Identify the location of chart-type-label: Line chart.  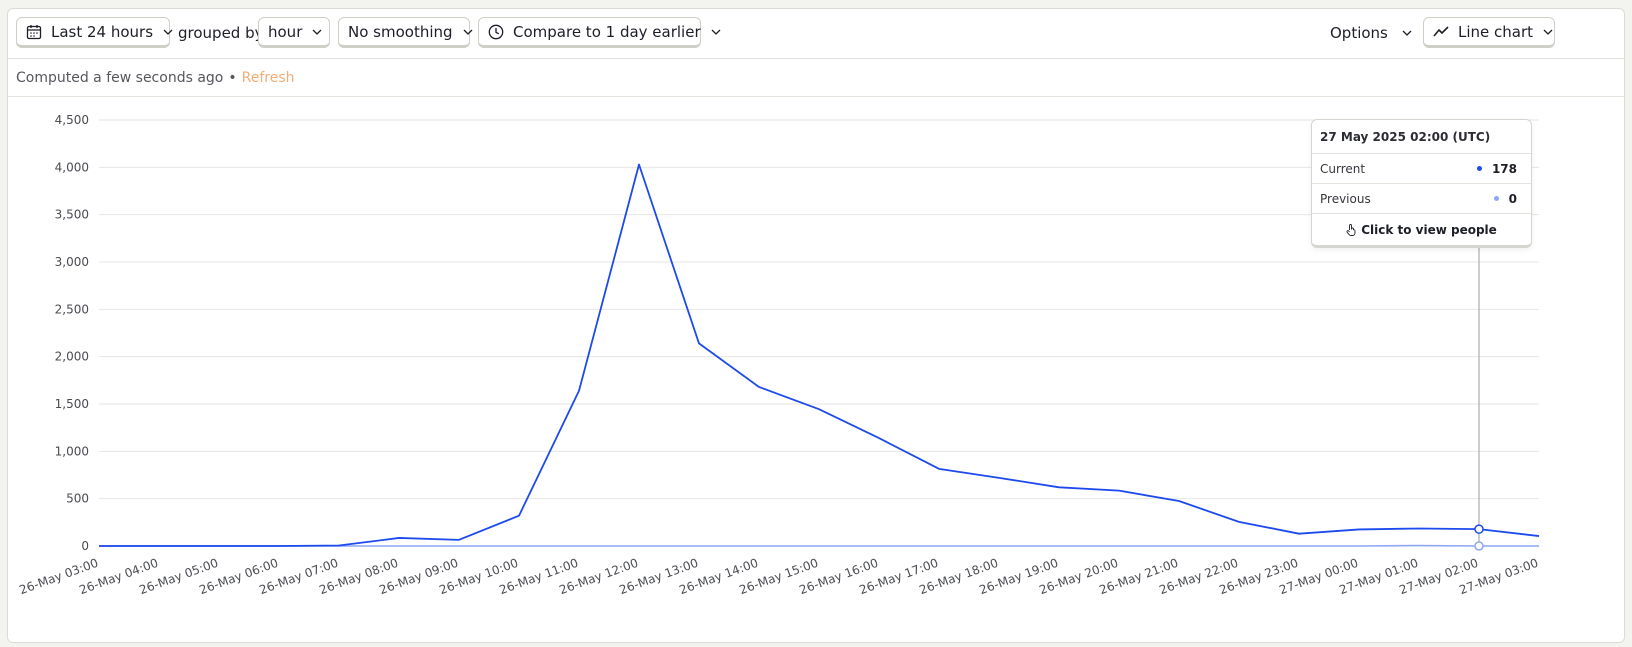
(1496, 31).